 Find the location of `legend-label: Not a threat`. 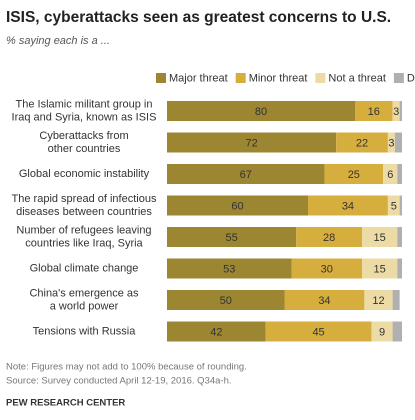

legend-label: Not a threat is located at coordinates (356, 78).